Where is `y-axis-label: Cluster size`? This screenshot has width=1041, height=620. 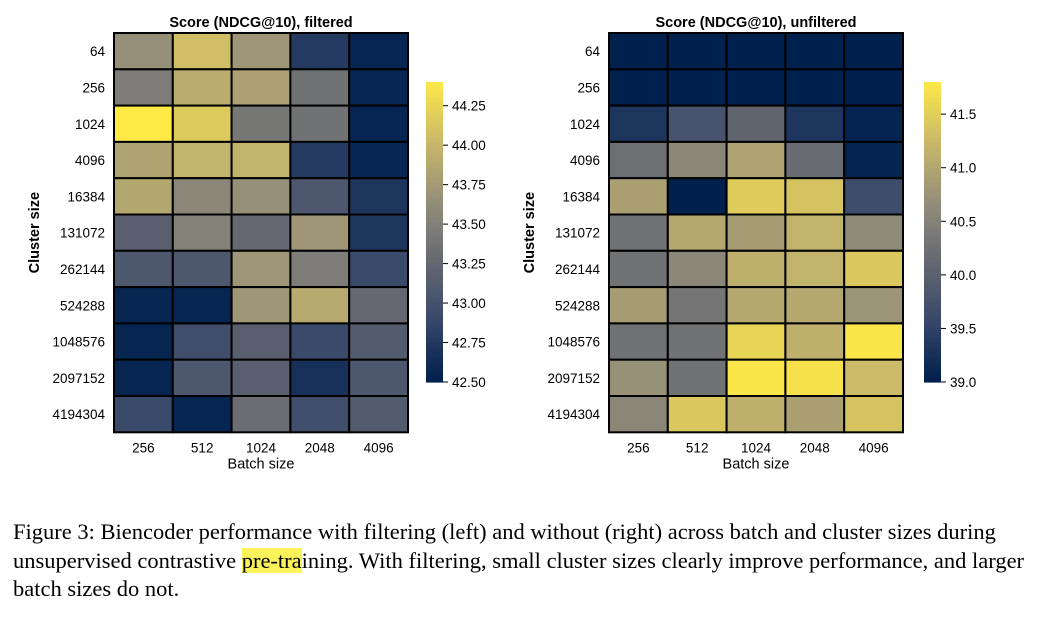
y-axis-label: Cluster size is located at coordinates (530, 232).